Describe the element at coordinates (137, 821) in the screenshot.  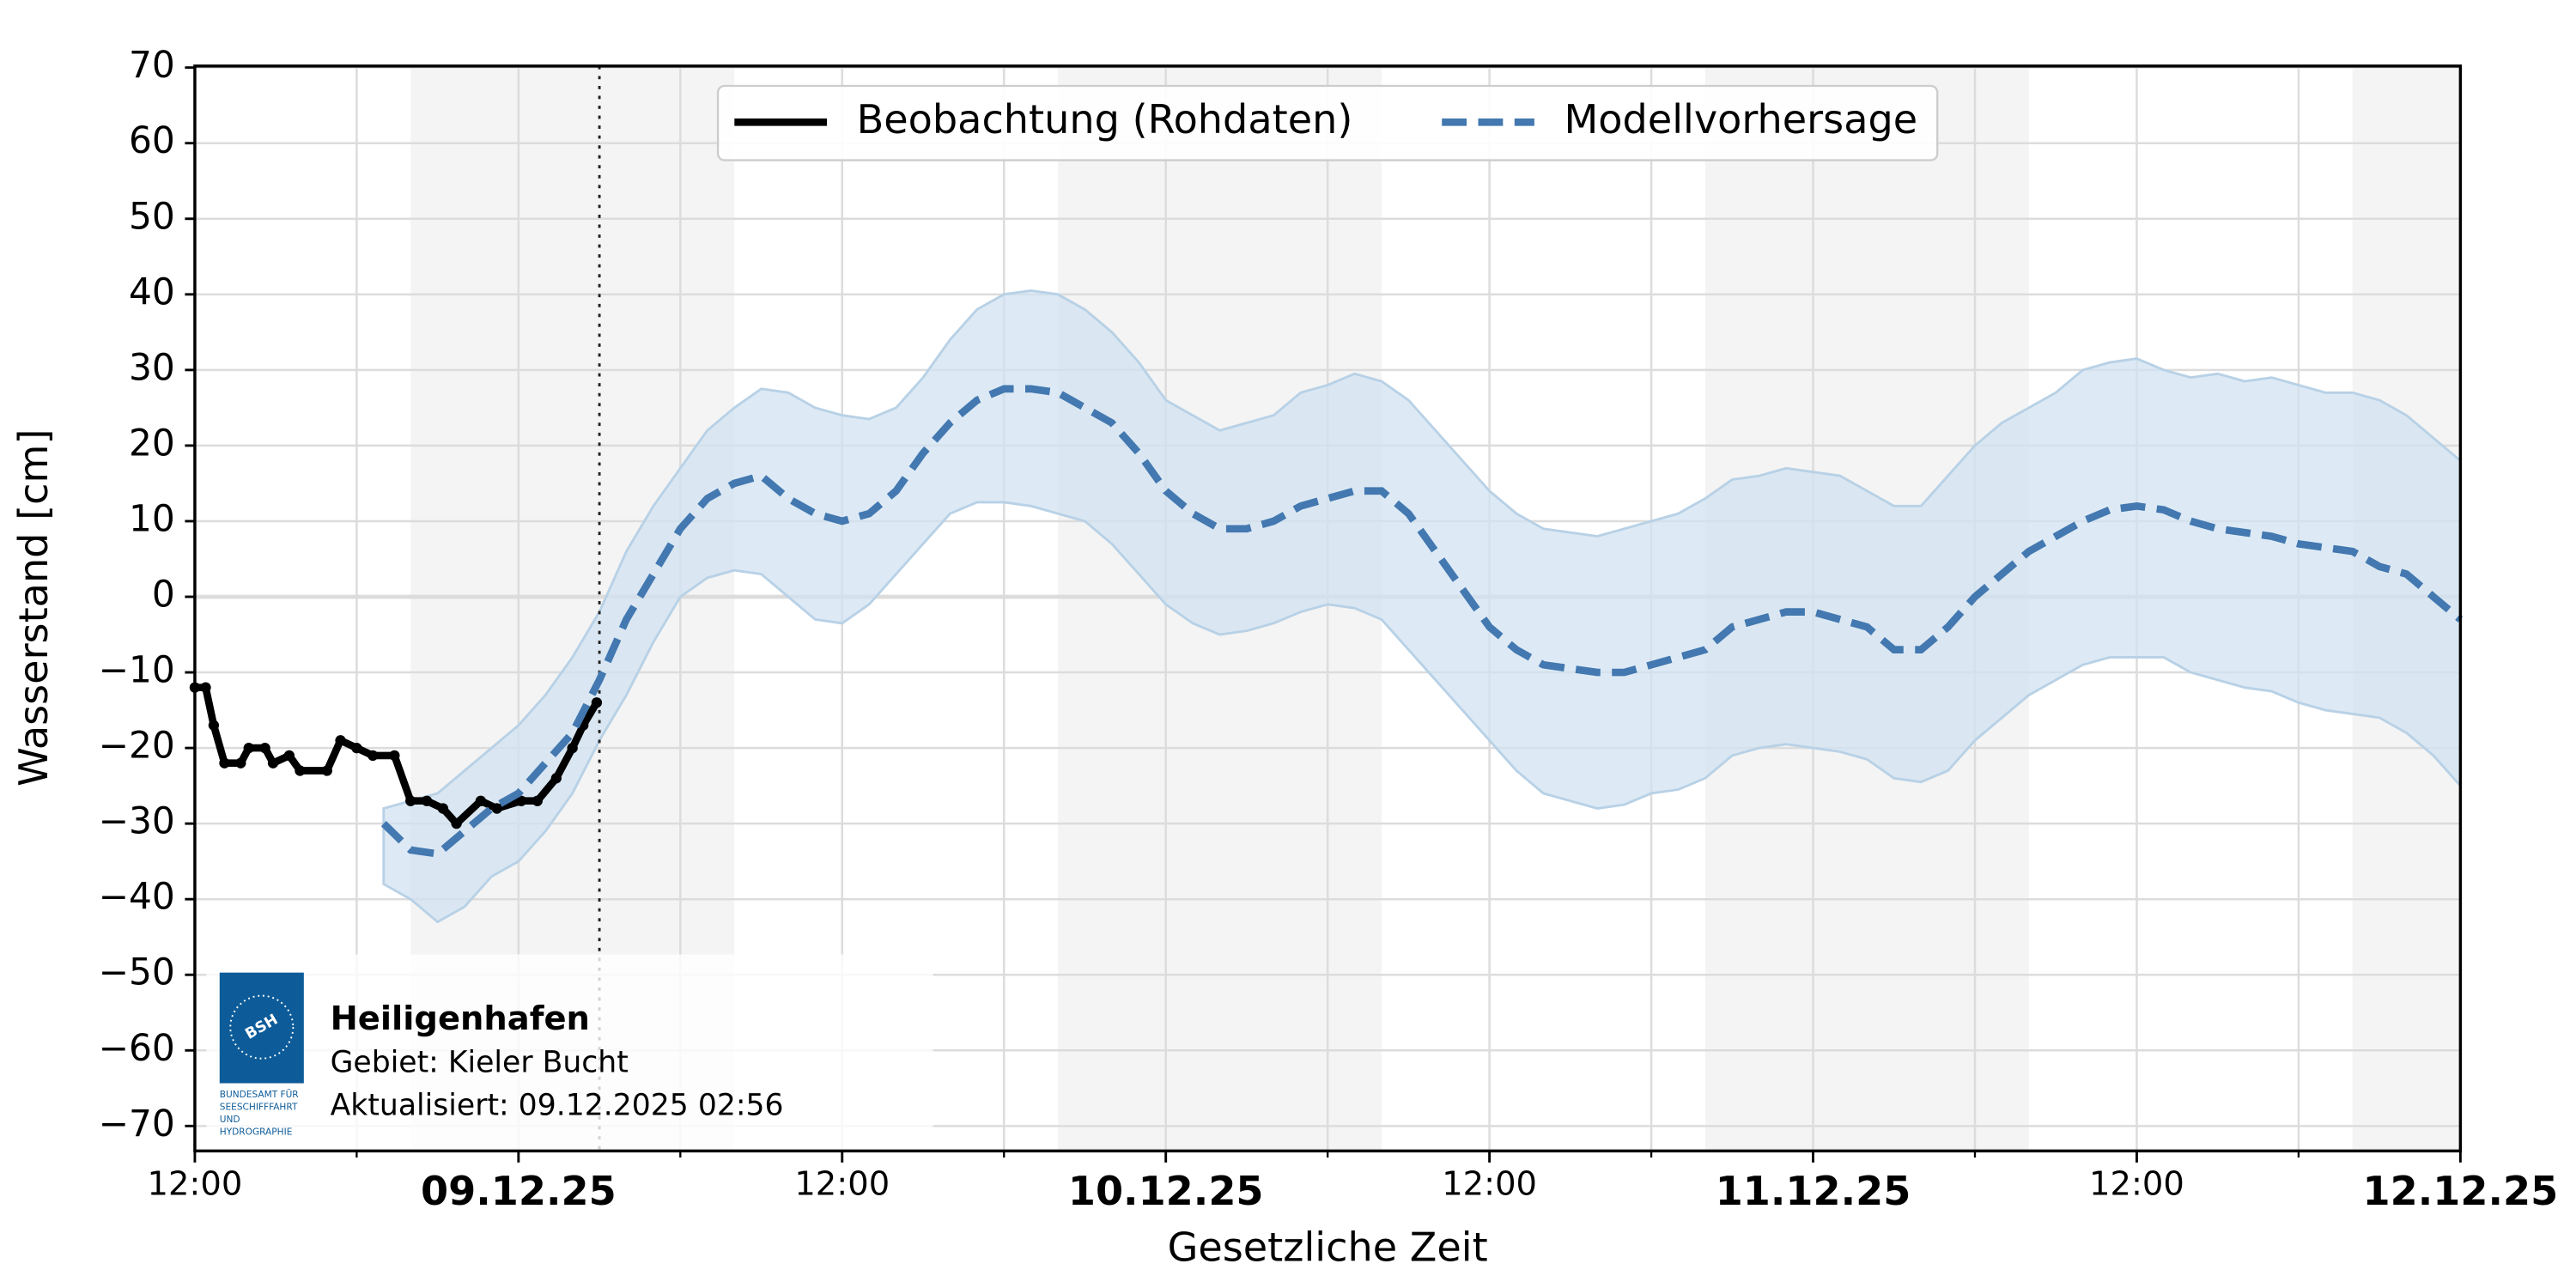
I see `y-tick-label: −30` at that location.